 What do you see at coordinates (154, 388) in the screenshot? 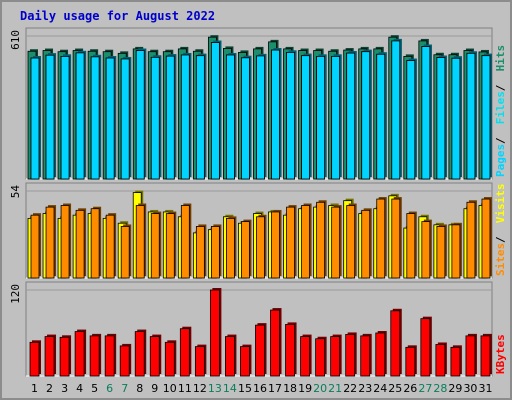
I see `x-tick-label: 9` at bounding box center [154, 388].